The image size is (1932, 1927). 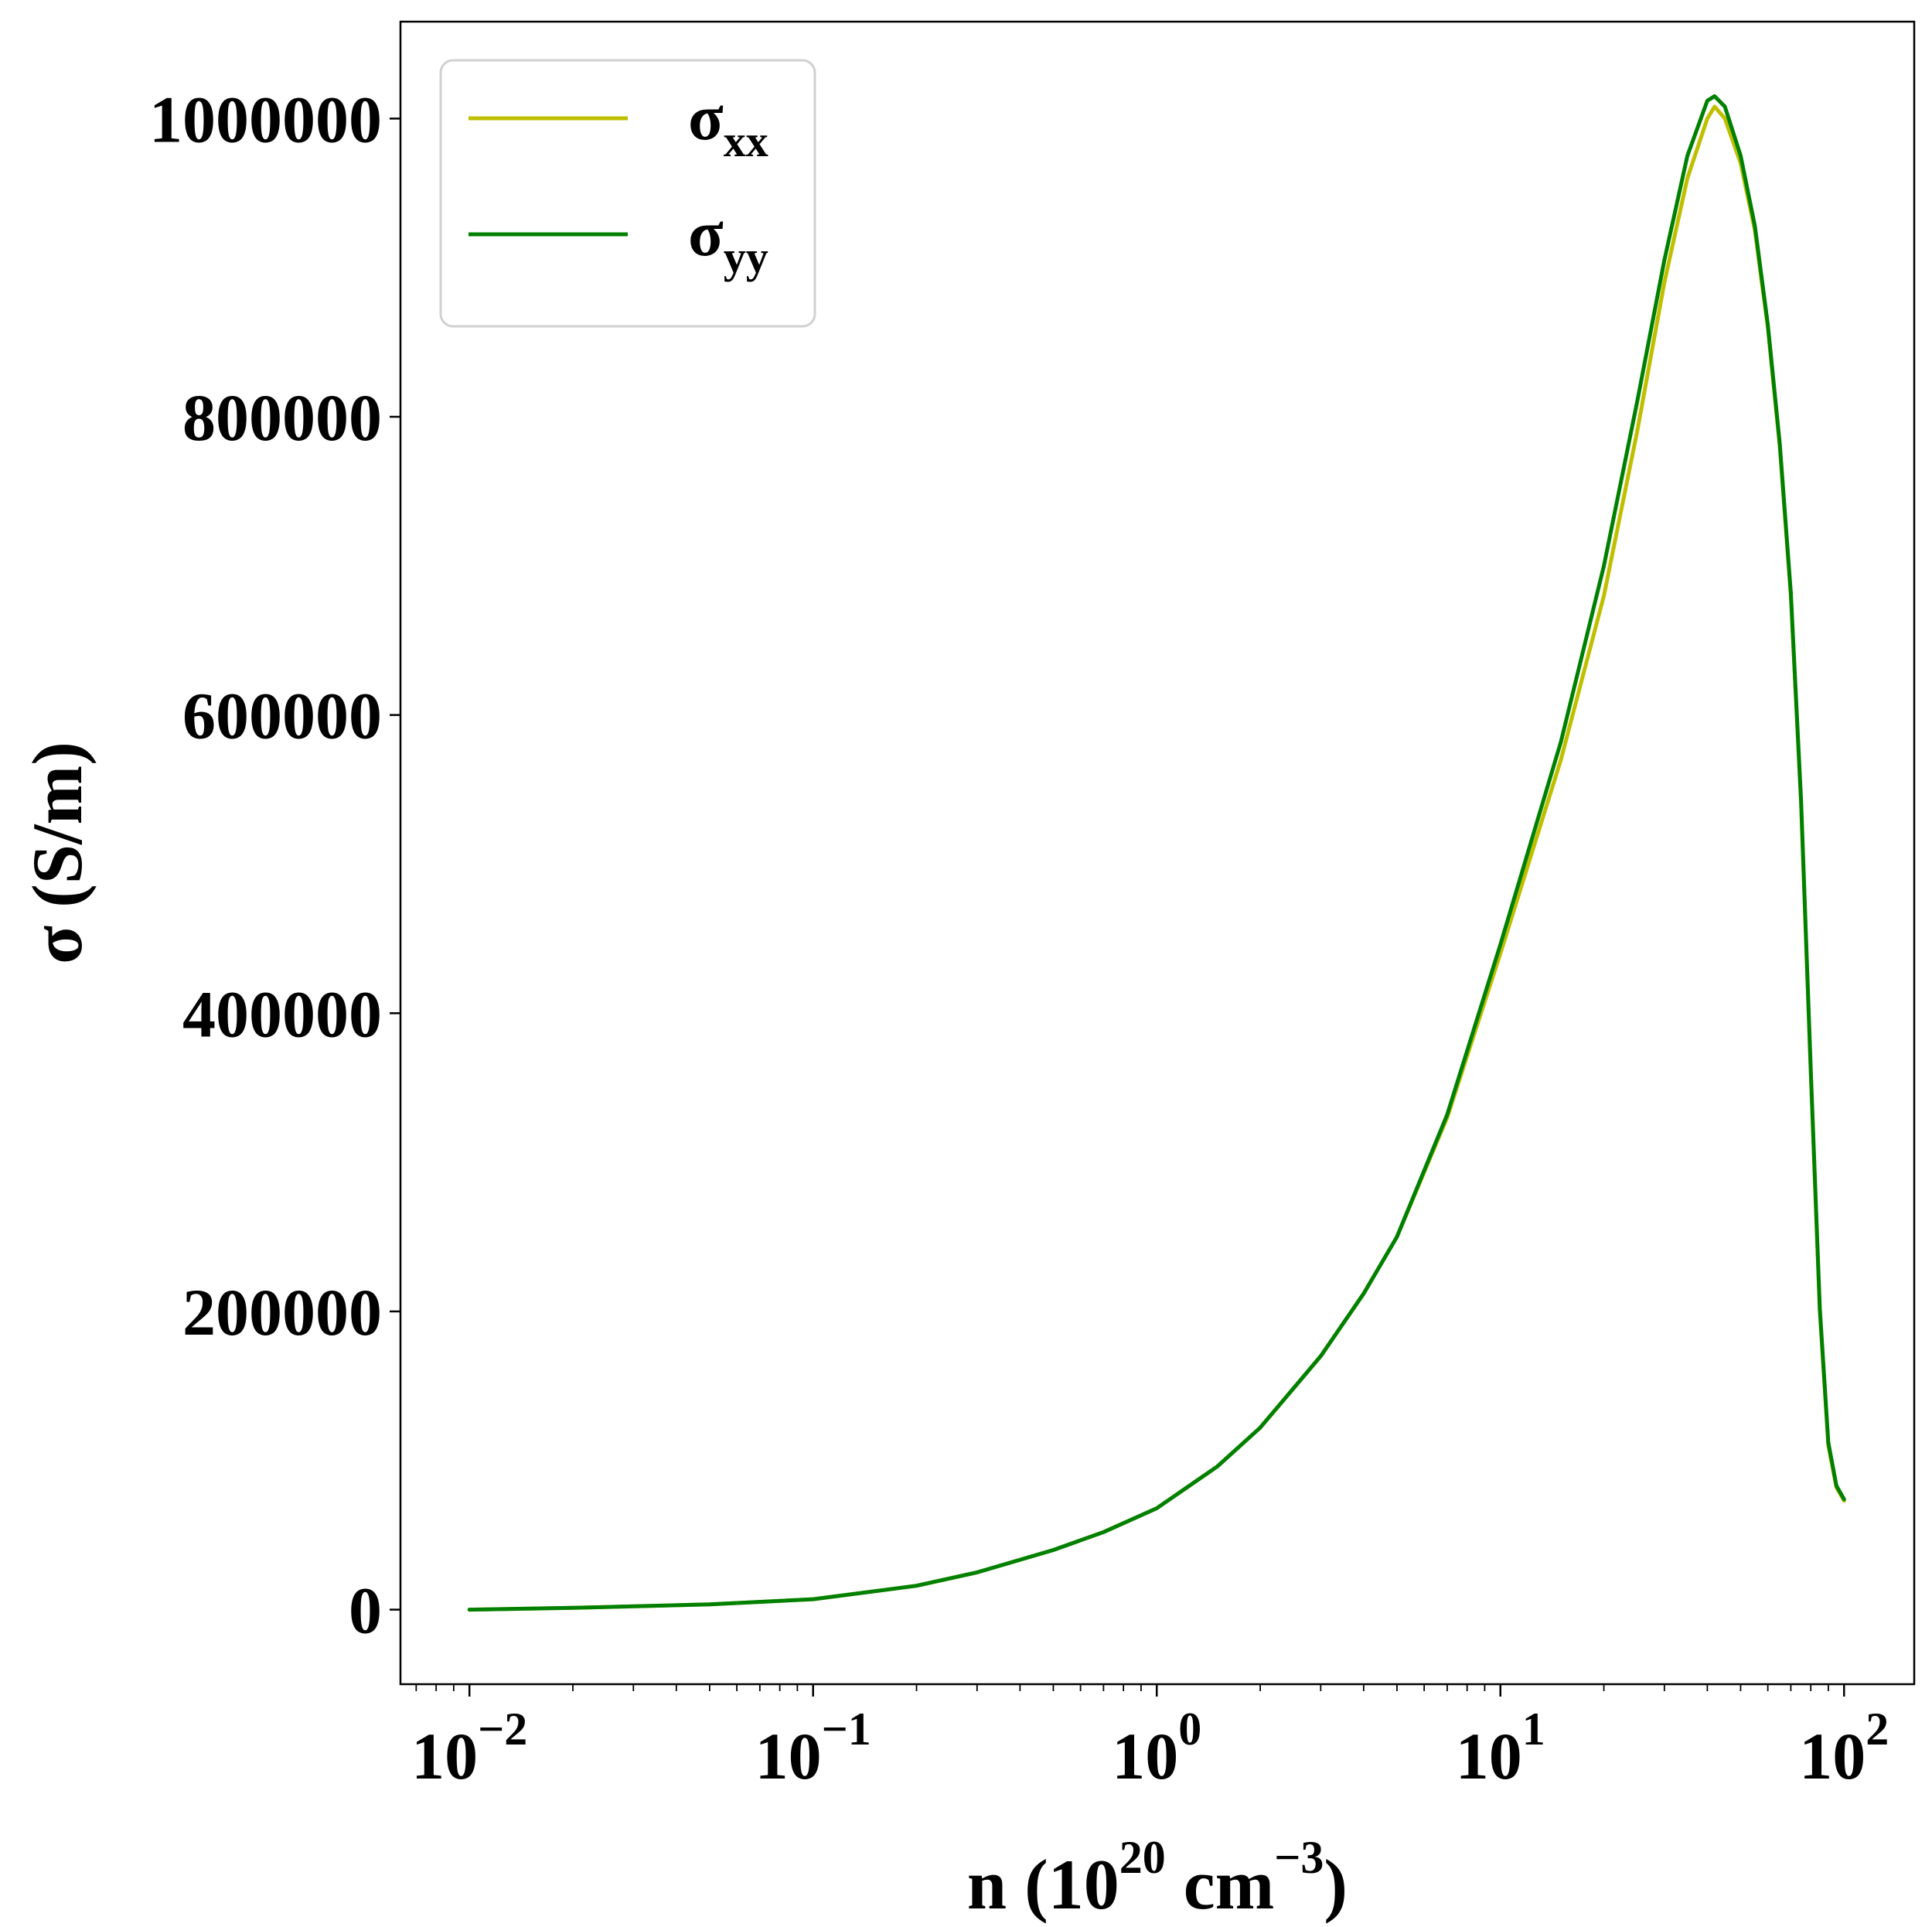 What do you see at coordinates (1336, 1884) in the screenshot?
I see `x-axis-label-end: )` at bounding box center [1336, 1884].